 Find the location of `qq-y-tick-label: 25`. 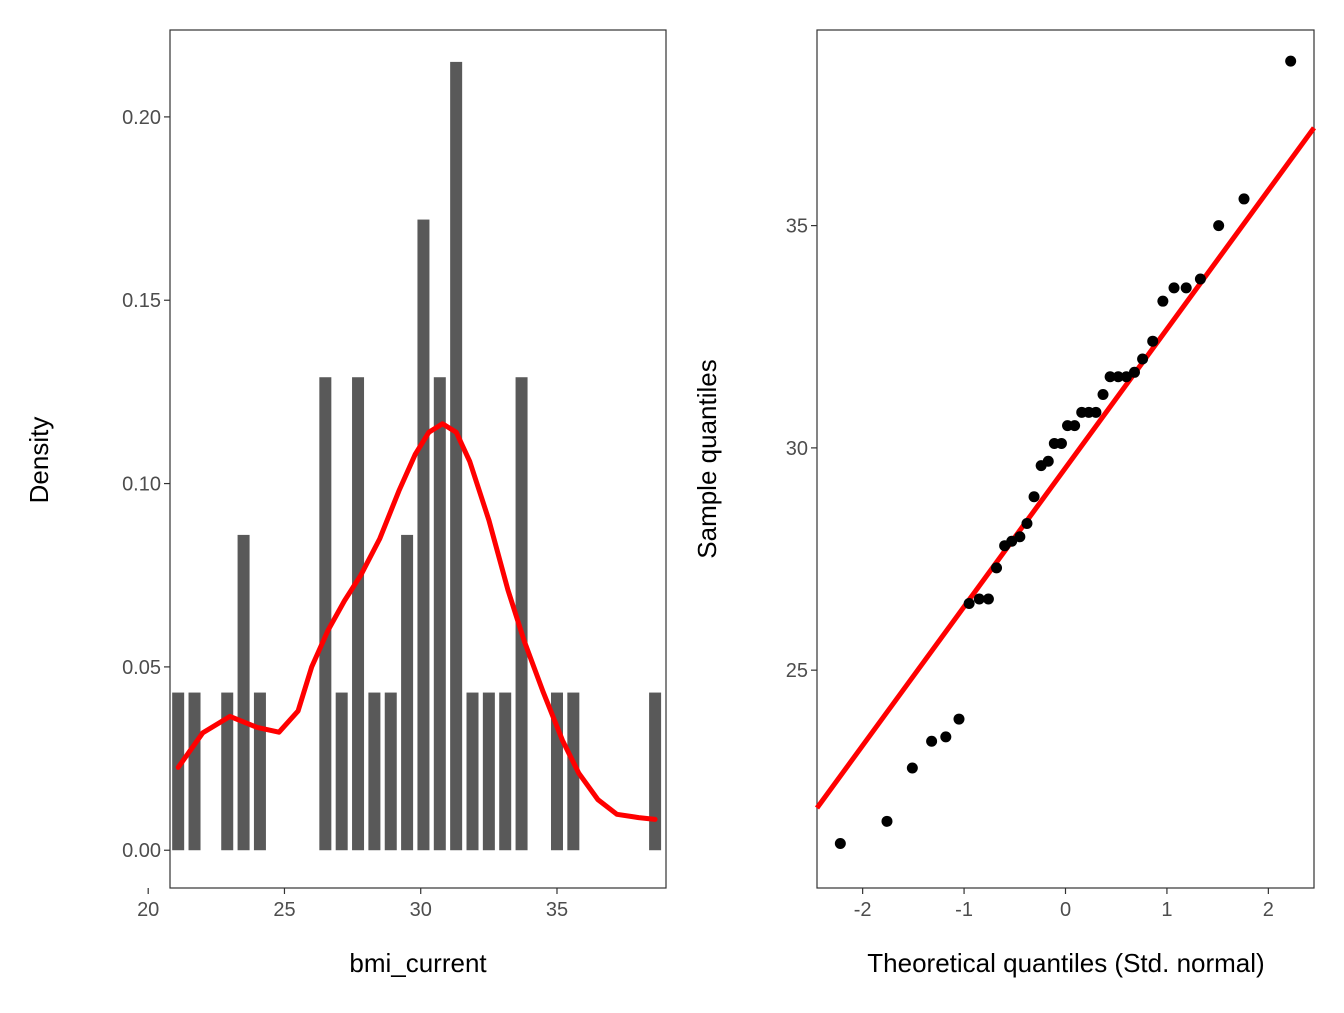

qq-y-tick-label: 25 is located at coordinates (797, 671).